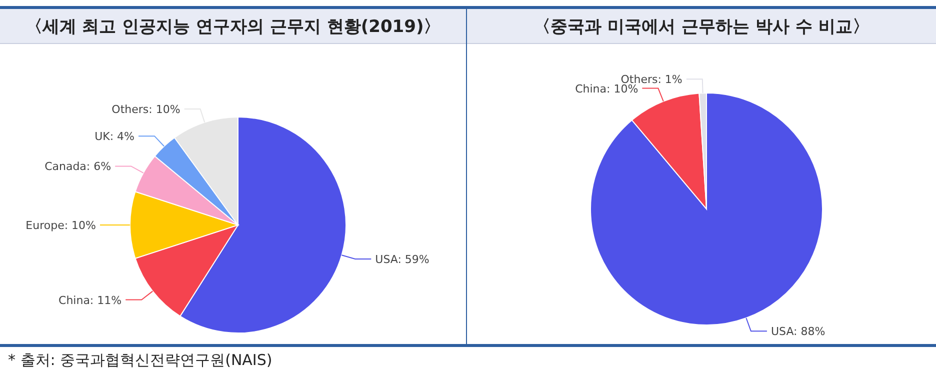  Describe the element at coordinates (606, 89) in the screenshot. I see `slice-label: China: 10%` at that location.